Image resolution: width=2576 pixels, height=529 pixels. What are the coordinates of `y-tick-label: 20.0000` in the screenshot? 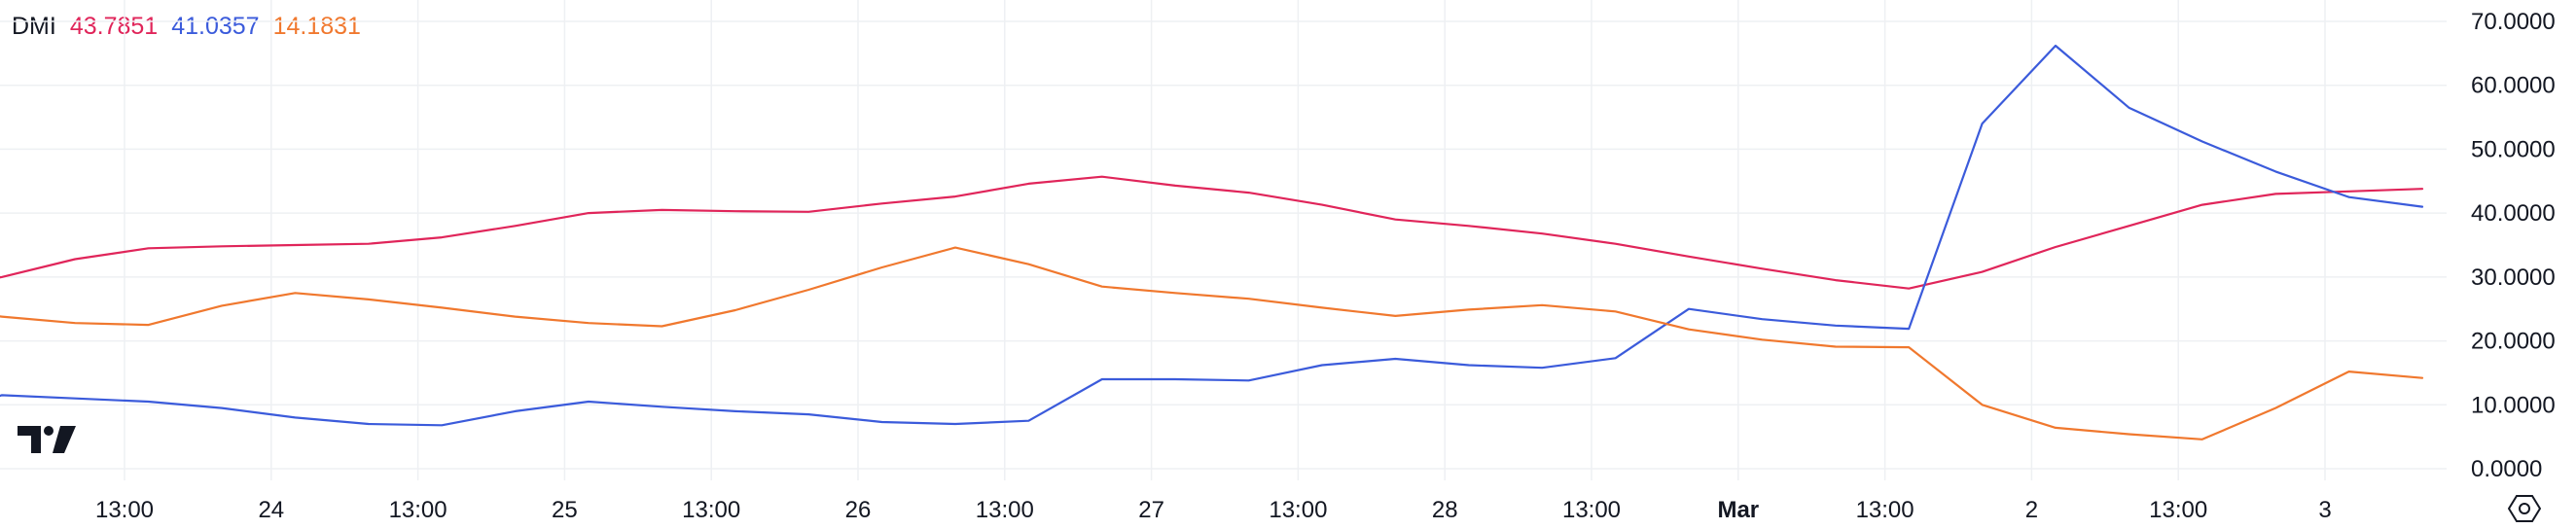 It's located at (2513, 342).